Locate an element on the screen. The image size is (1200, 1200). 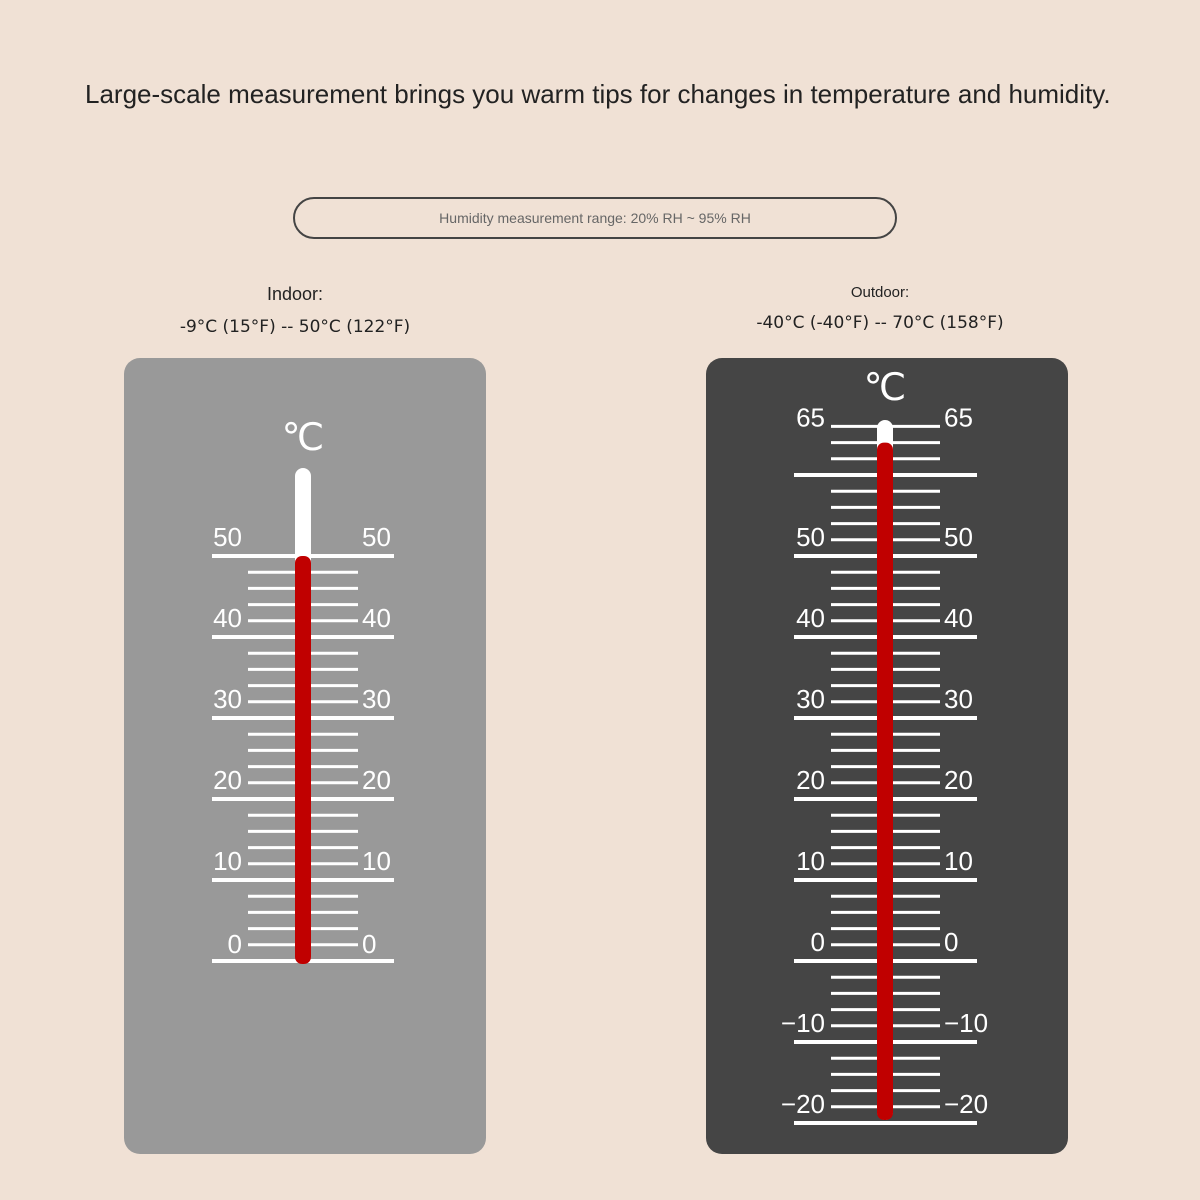
outdoor-title: Outdoor: is located at coordinates (880, 292).